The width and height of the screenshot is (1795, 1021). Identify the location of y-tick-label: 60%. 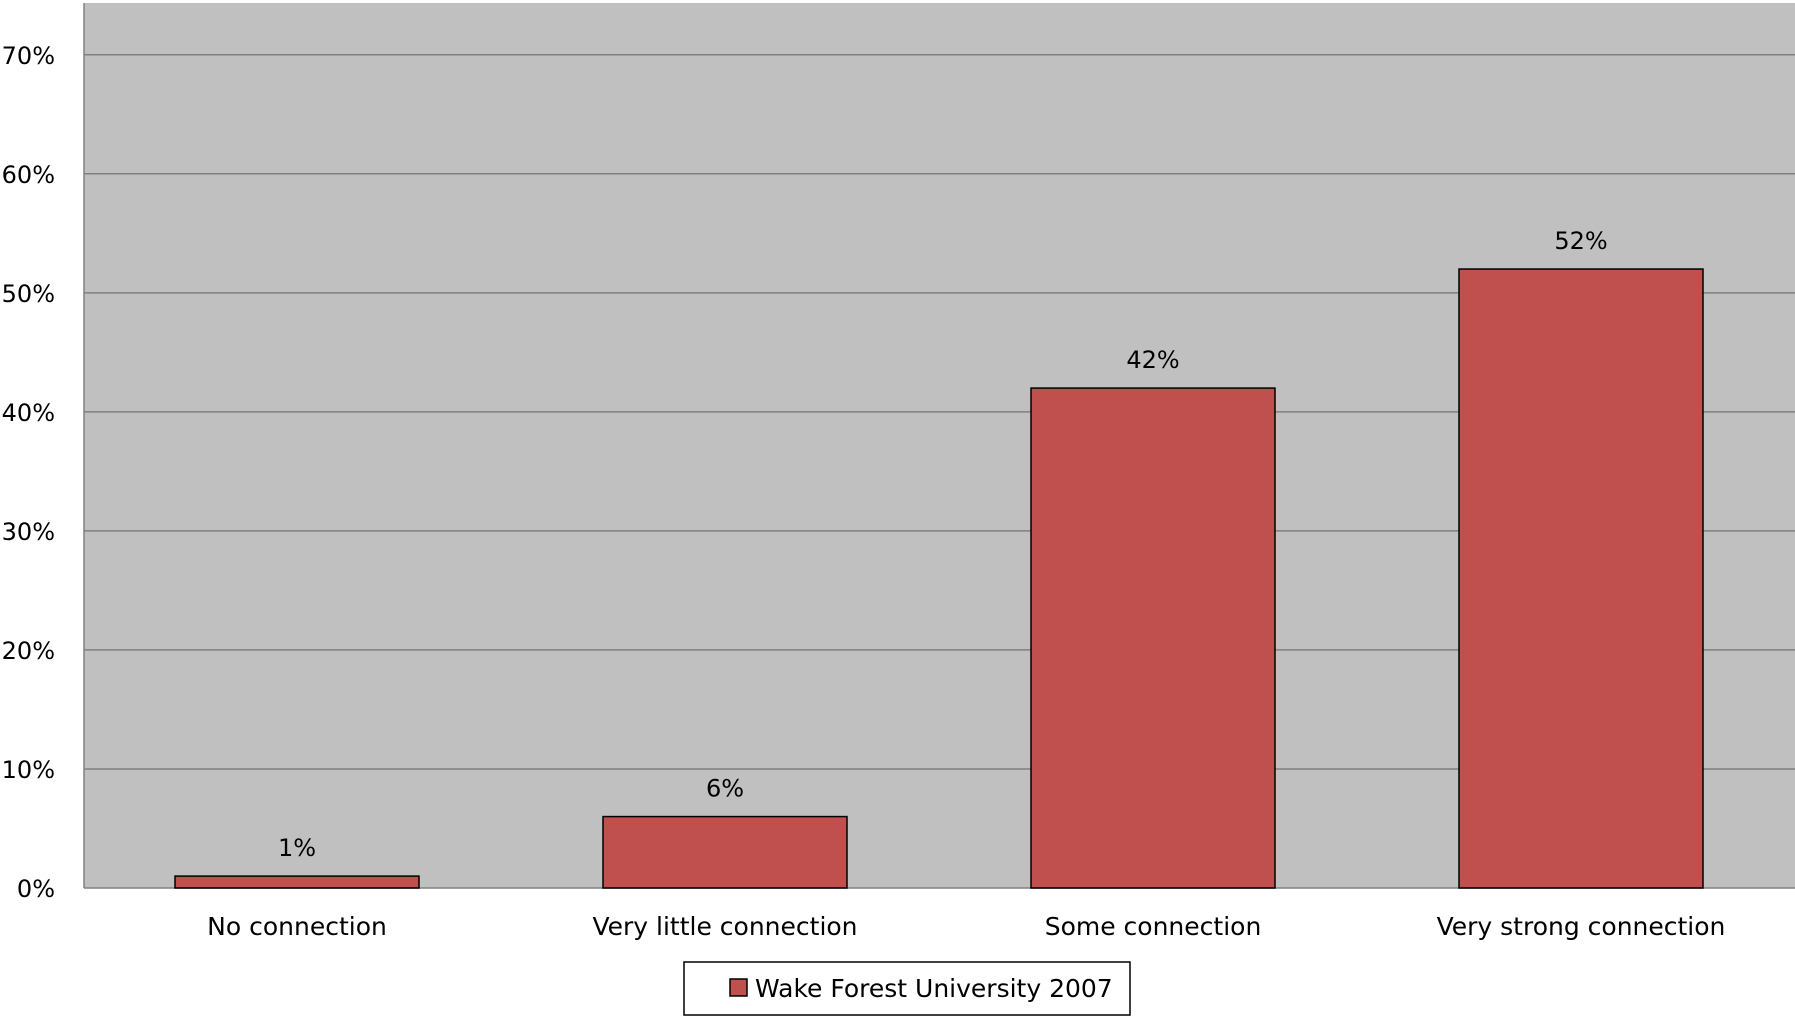
(28, 175).